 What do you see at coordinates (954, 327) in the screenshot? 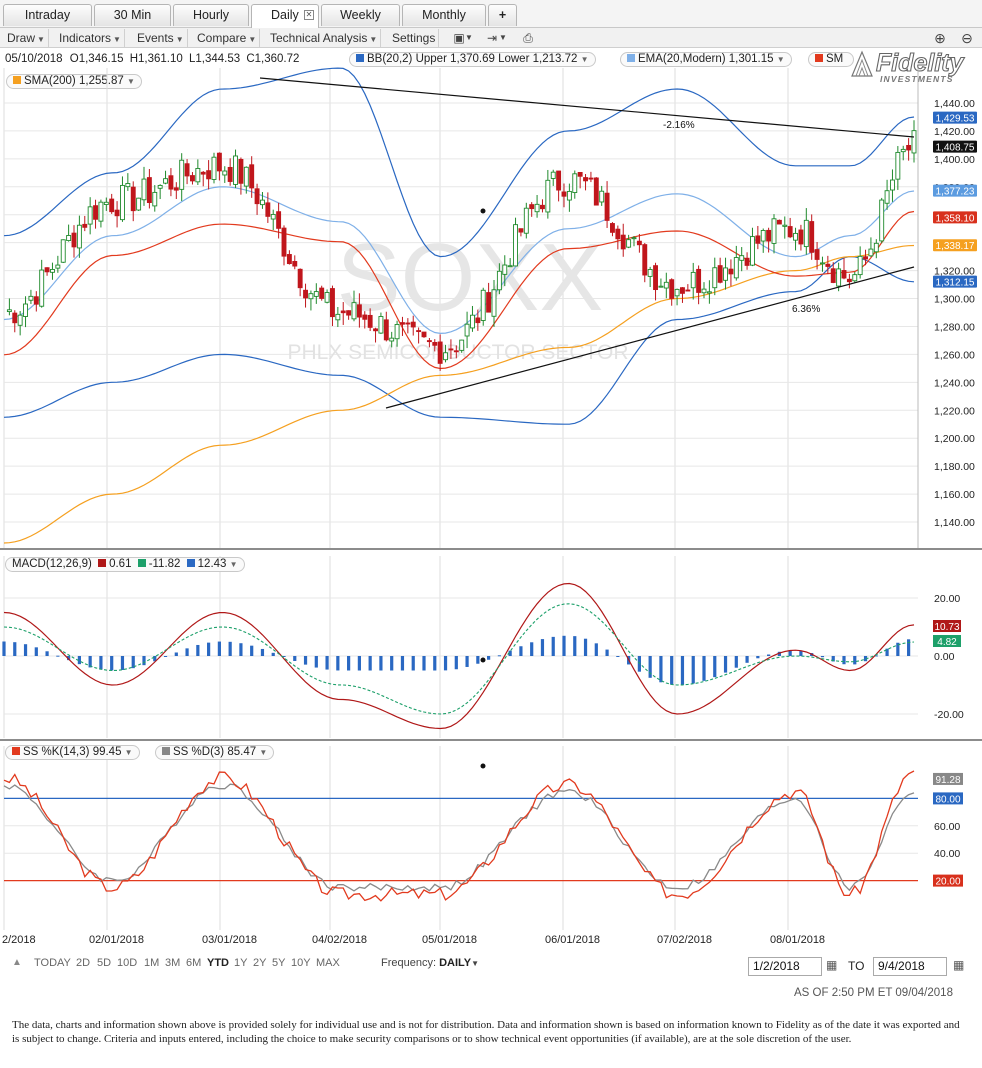
I see `price-axis-label: 1,280.00` at bounding box center [954, 327].